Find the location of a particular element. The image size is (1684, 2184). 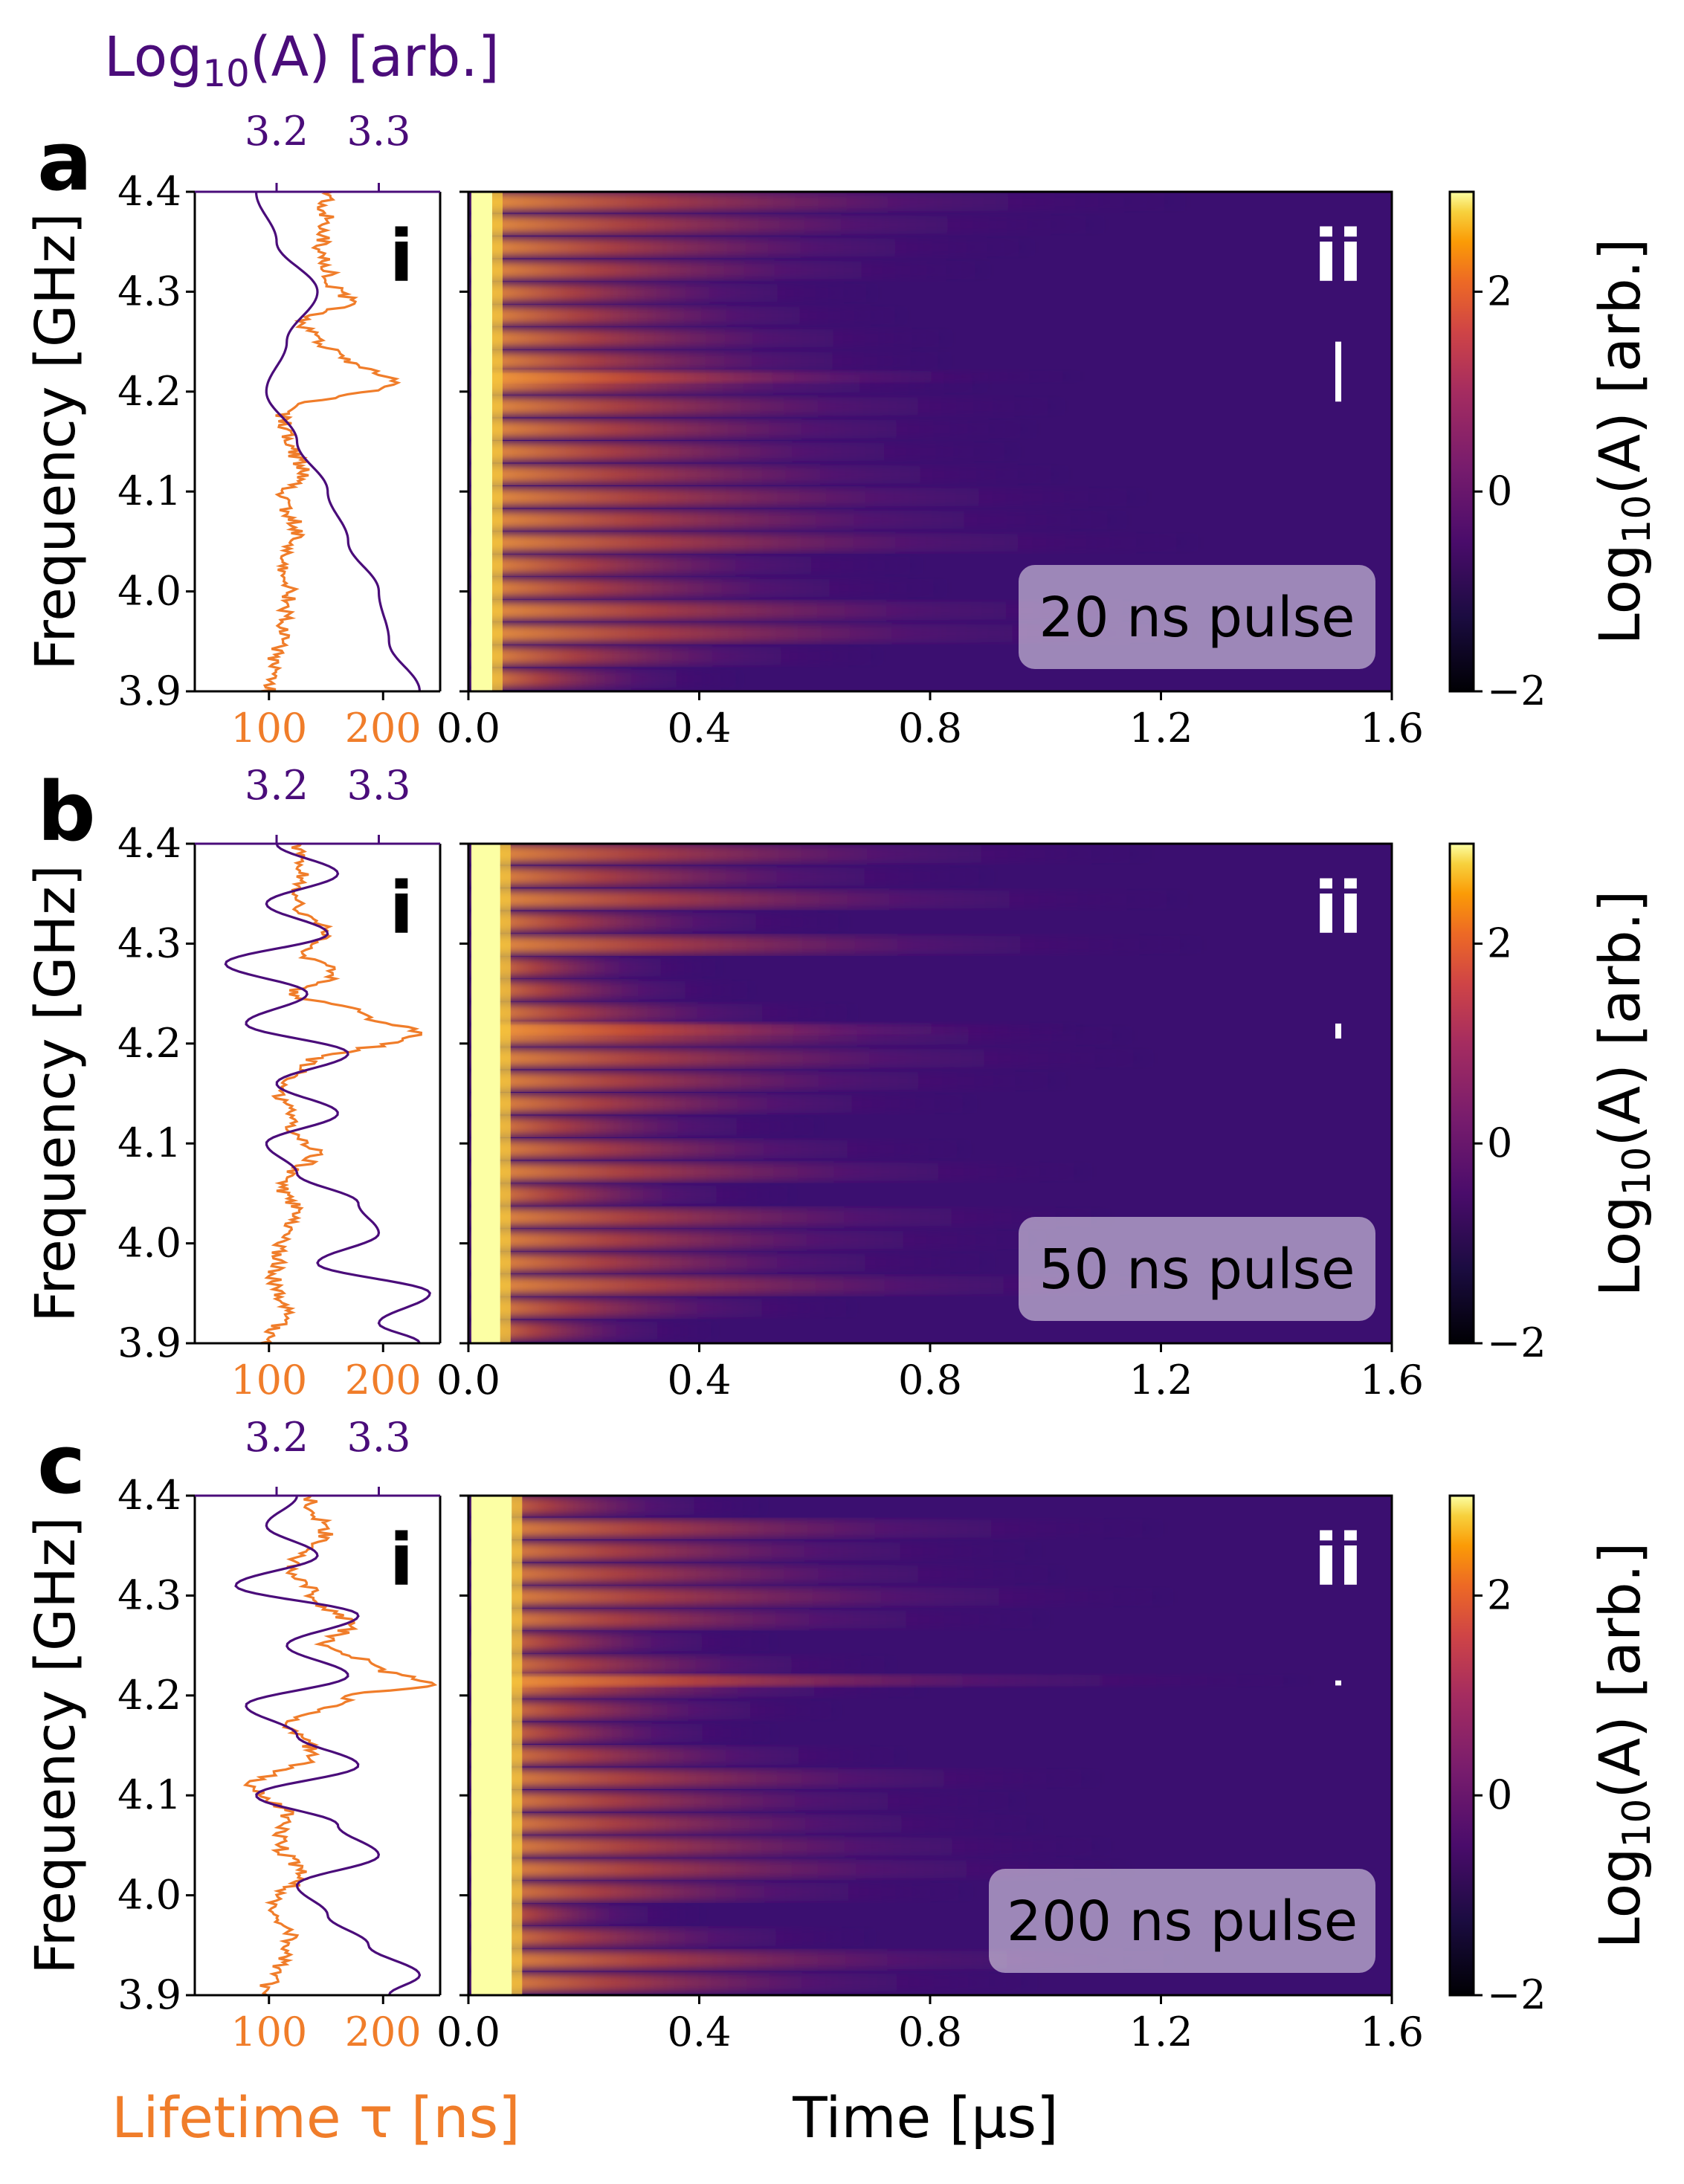

lifetime-axis-label: Lifetime τ [ns] is located at coordinates (316, 2118).